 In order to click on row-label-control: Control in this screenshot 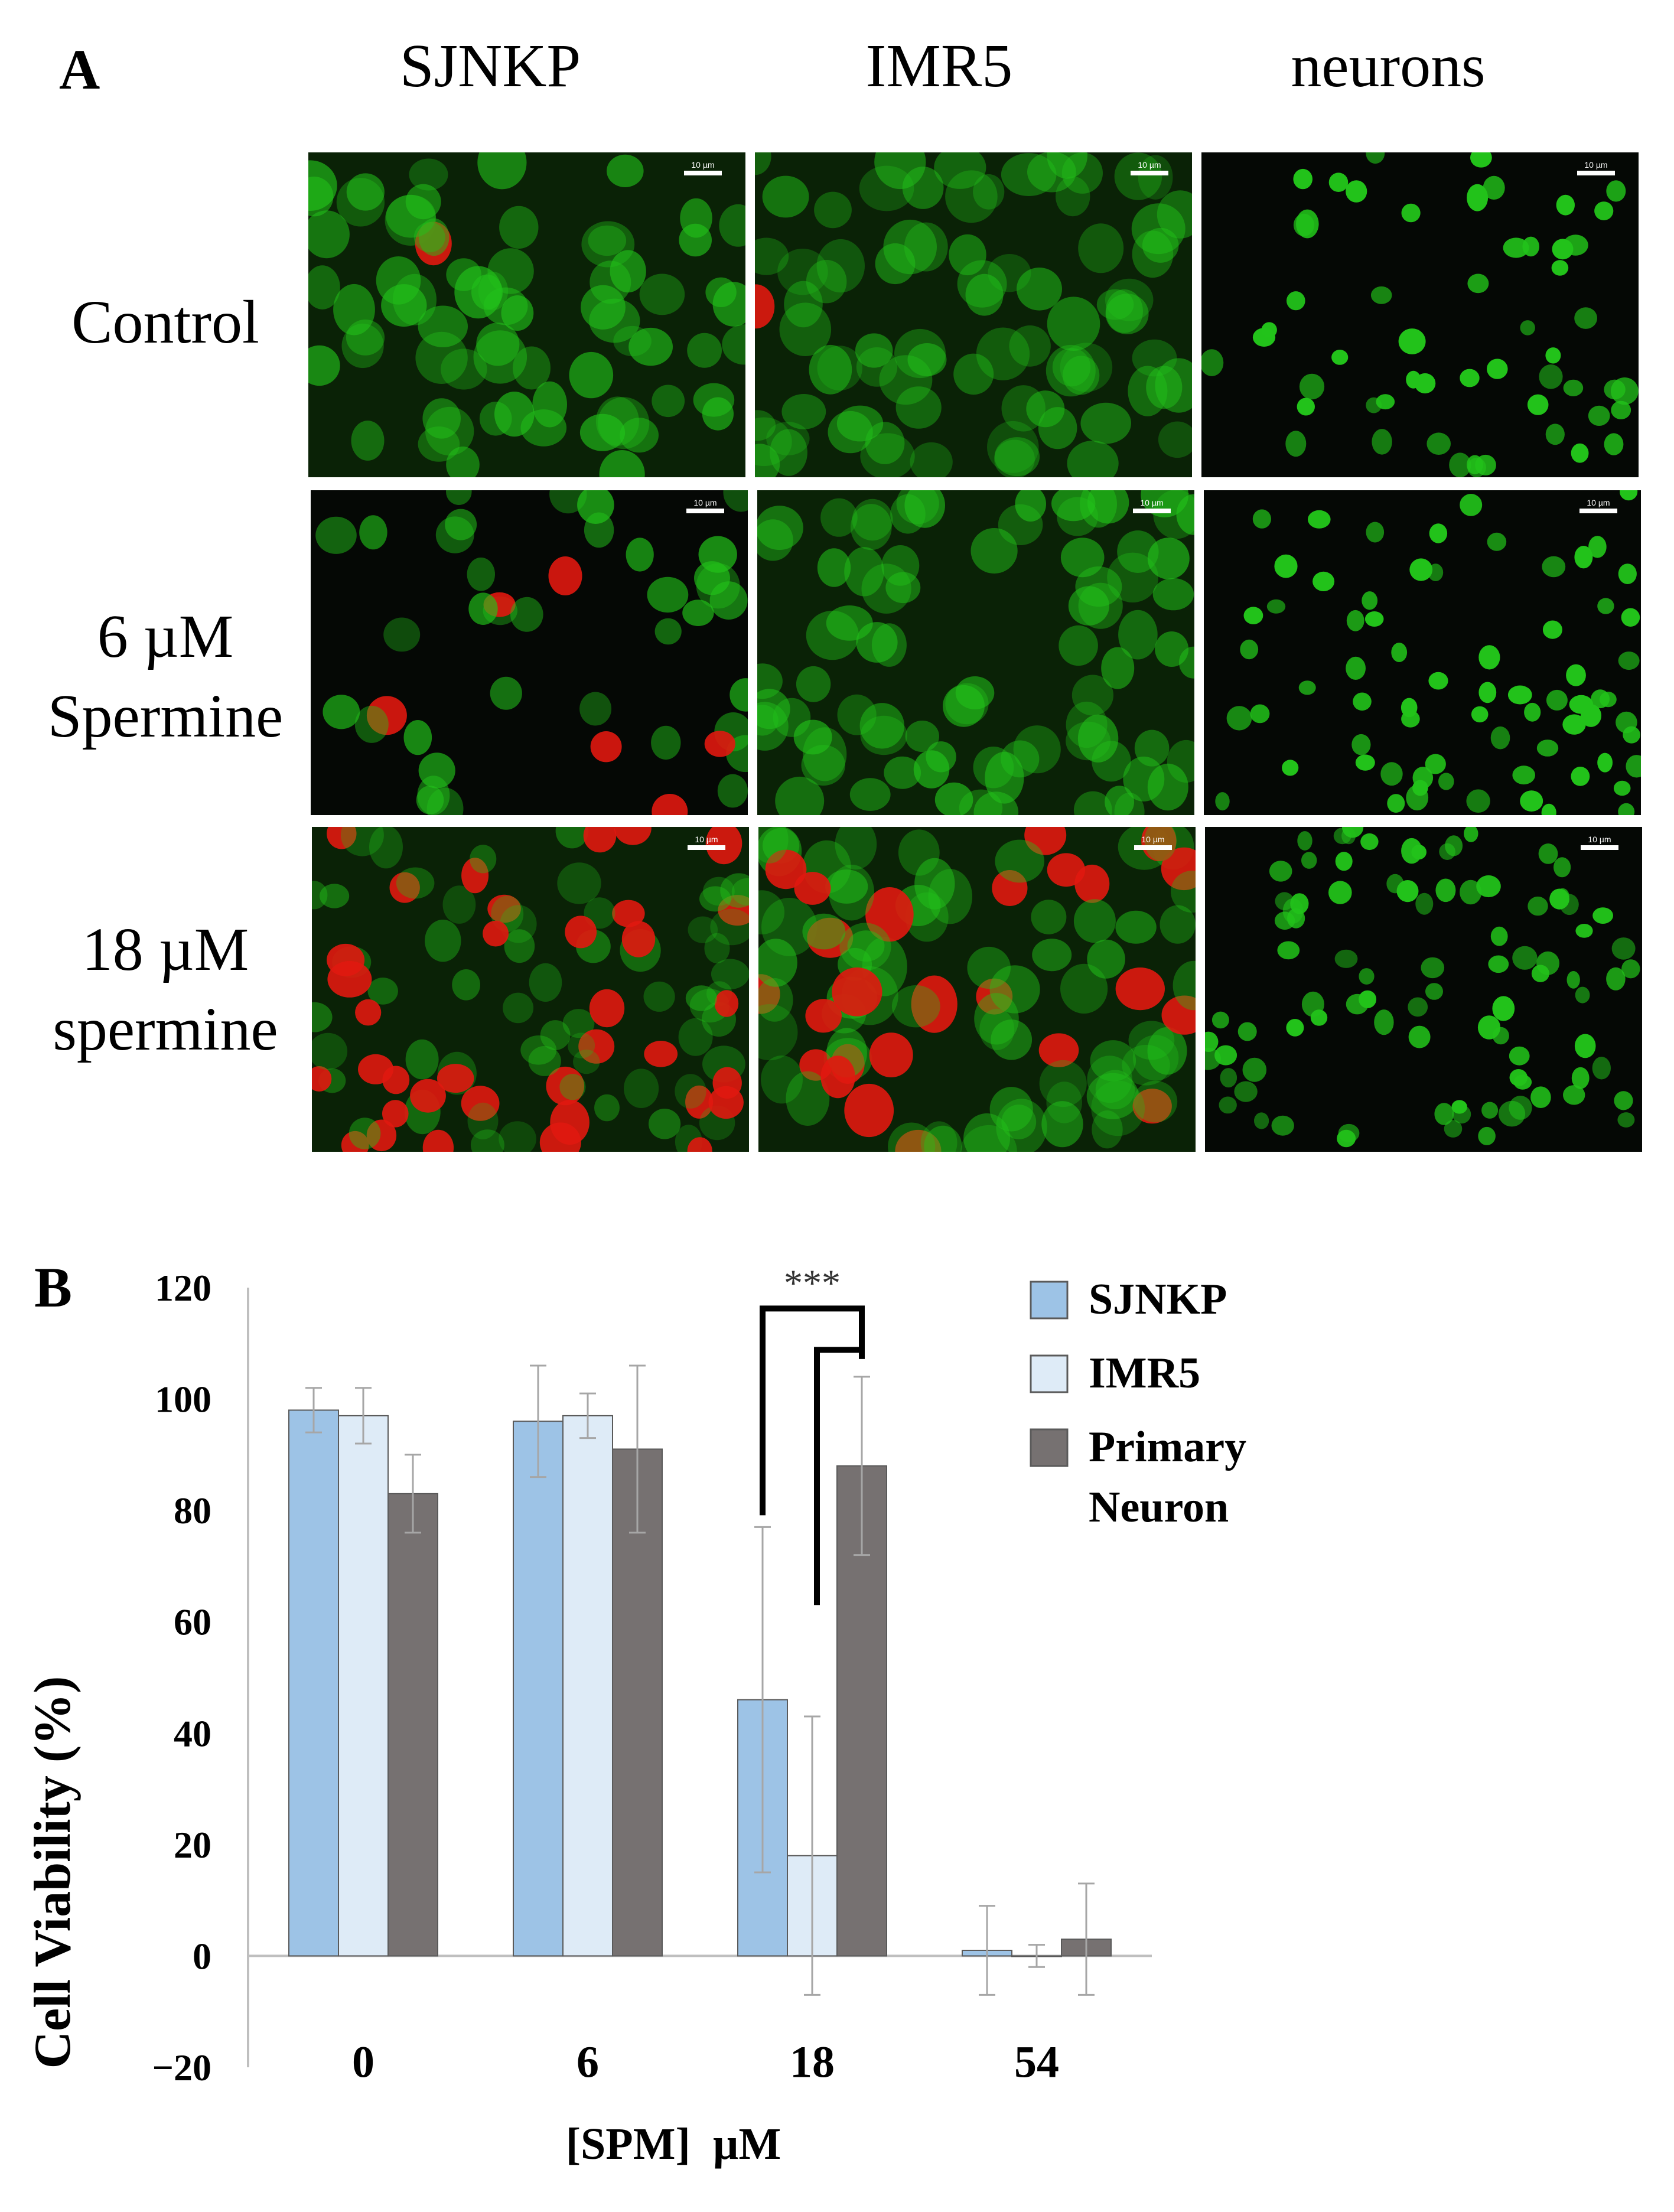, I will do `click(165, 322)`.